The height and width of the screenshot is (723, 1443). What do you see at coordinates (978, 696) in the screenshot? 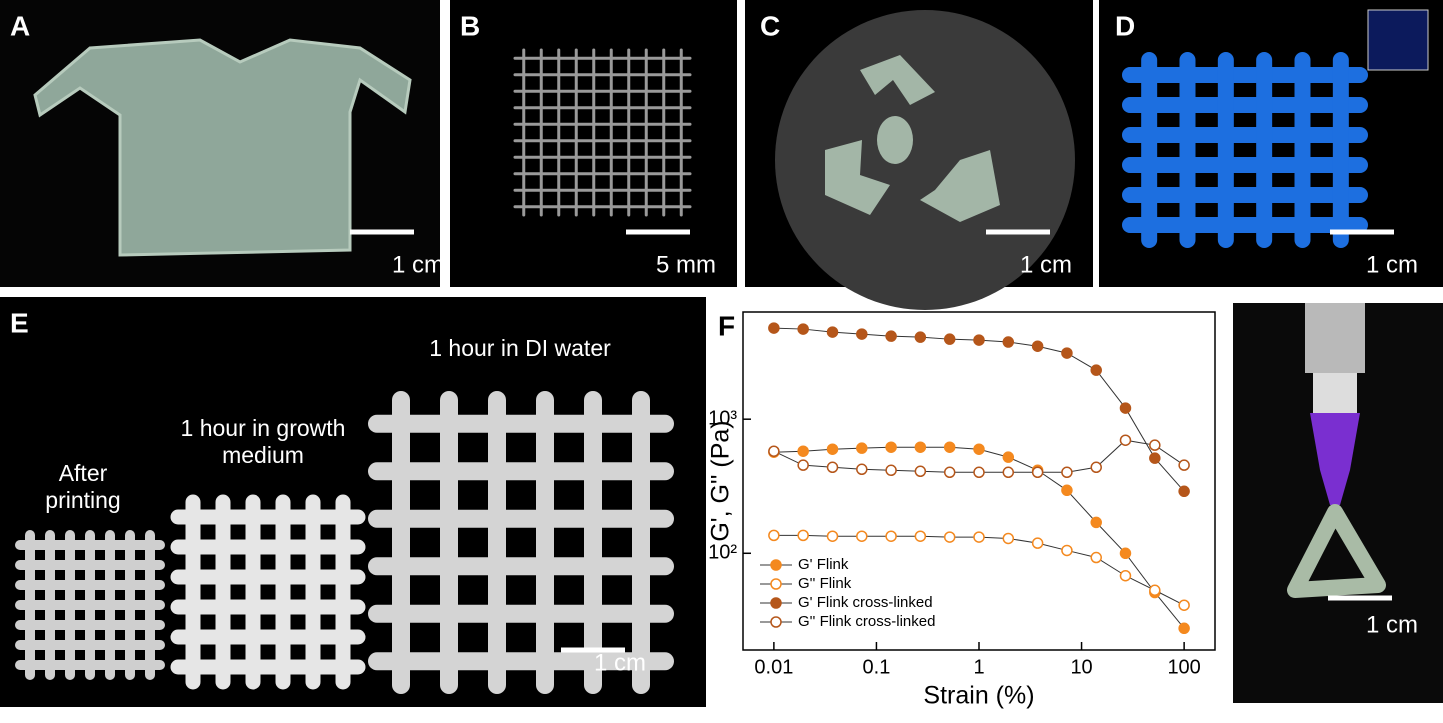
I see `x-axis-label: Strain (%)` at bounding box center [978, 696].